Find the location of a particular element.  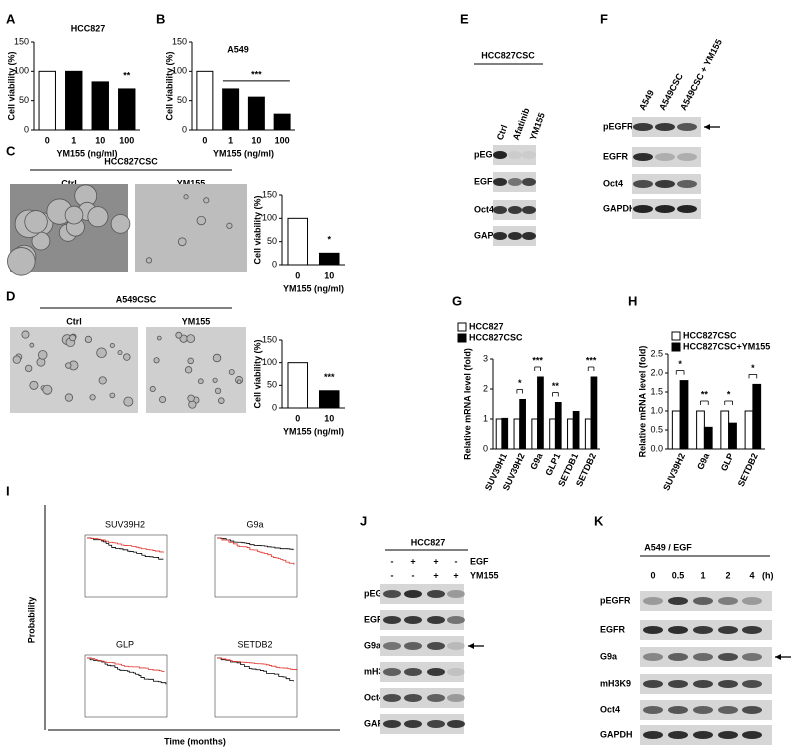

chart-title: A549 is located at coordinates (238, 49).